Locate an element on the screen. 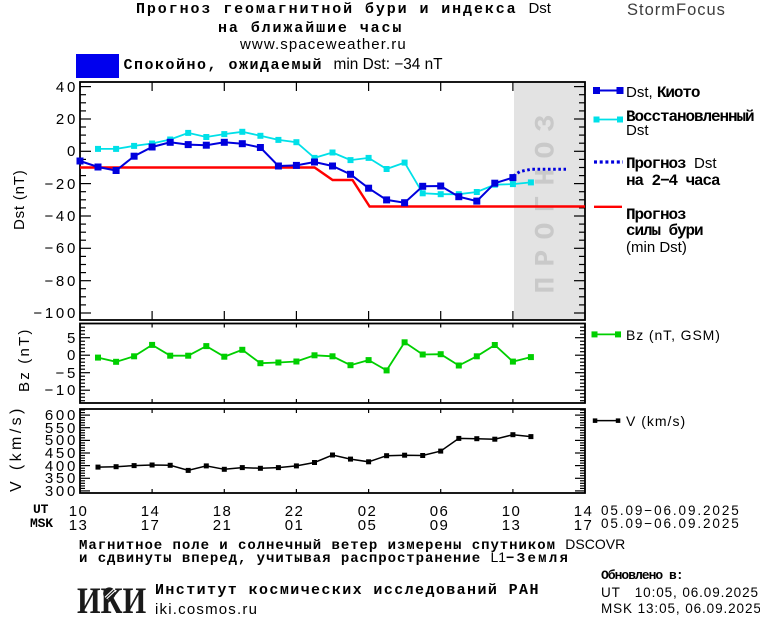 This screenshot has width=760, height=622. svg-text: ПРОГНОЗ is located at coordinates (547, 198).